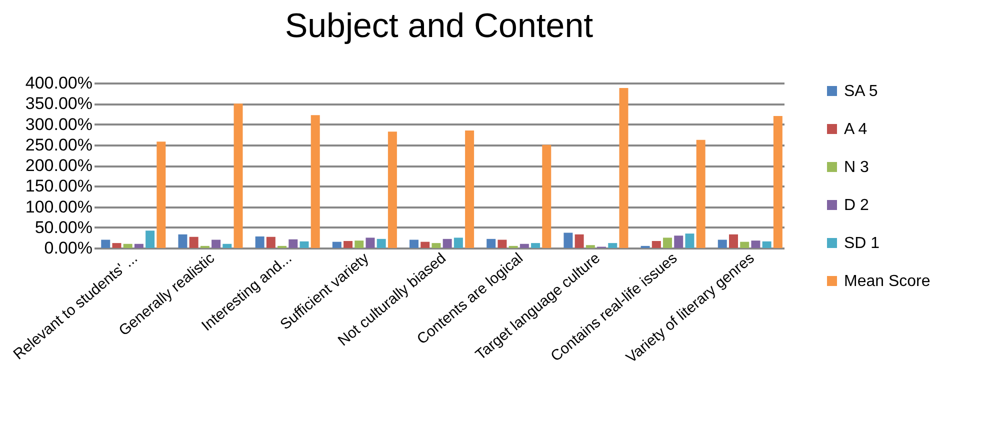 This screenshot has width=982, height=441. What do you see at coordinates (63, 227) in the screenshot?
I see `y-tick-label: 50.00%` at bounding box center [63, 227].